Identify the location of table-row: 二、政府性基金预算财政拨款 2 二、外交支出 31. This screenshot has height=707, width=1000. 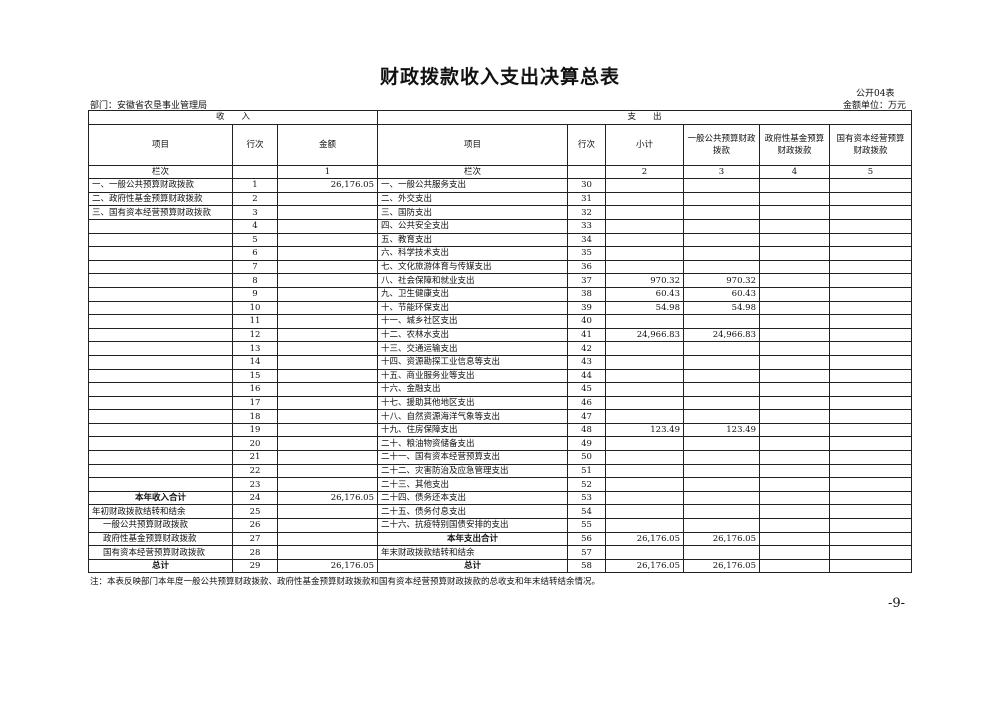
(500, 199).